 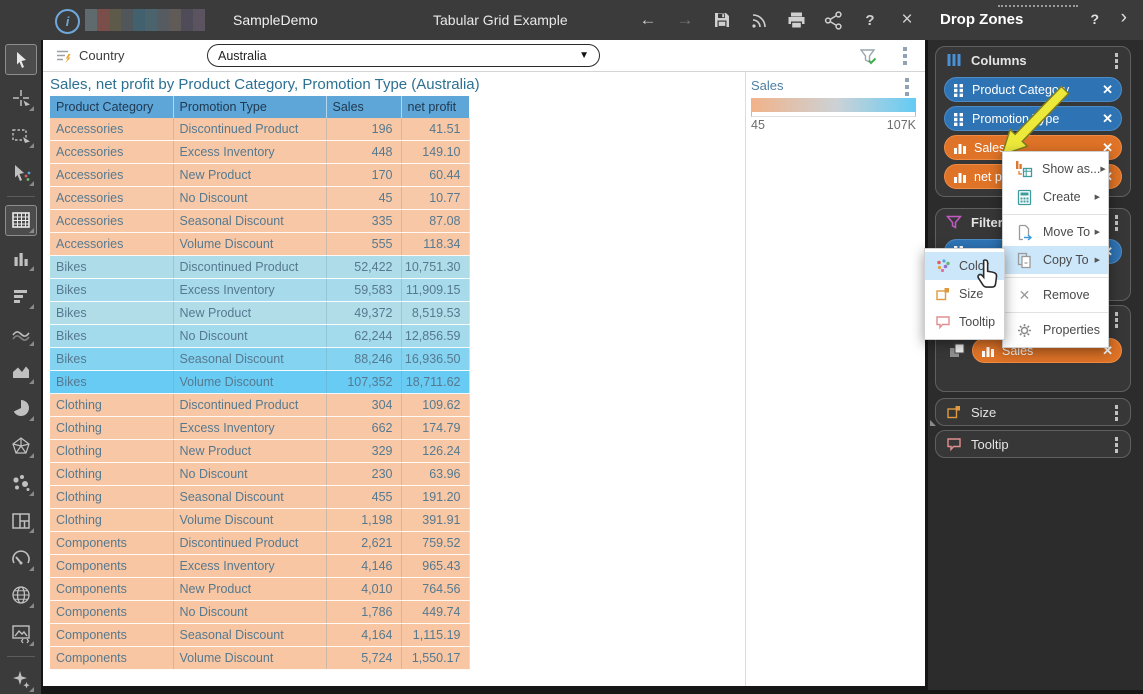 I want to click on tool-column-chart-button, so click(x=21, y=258).